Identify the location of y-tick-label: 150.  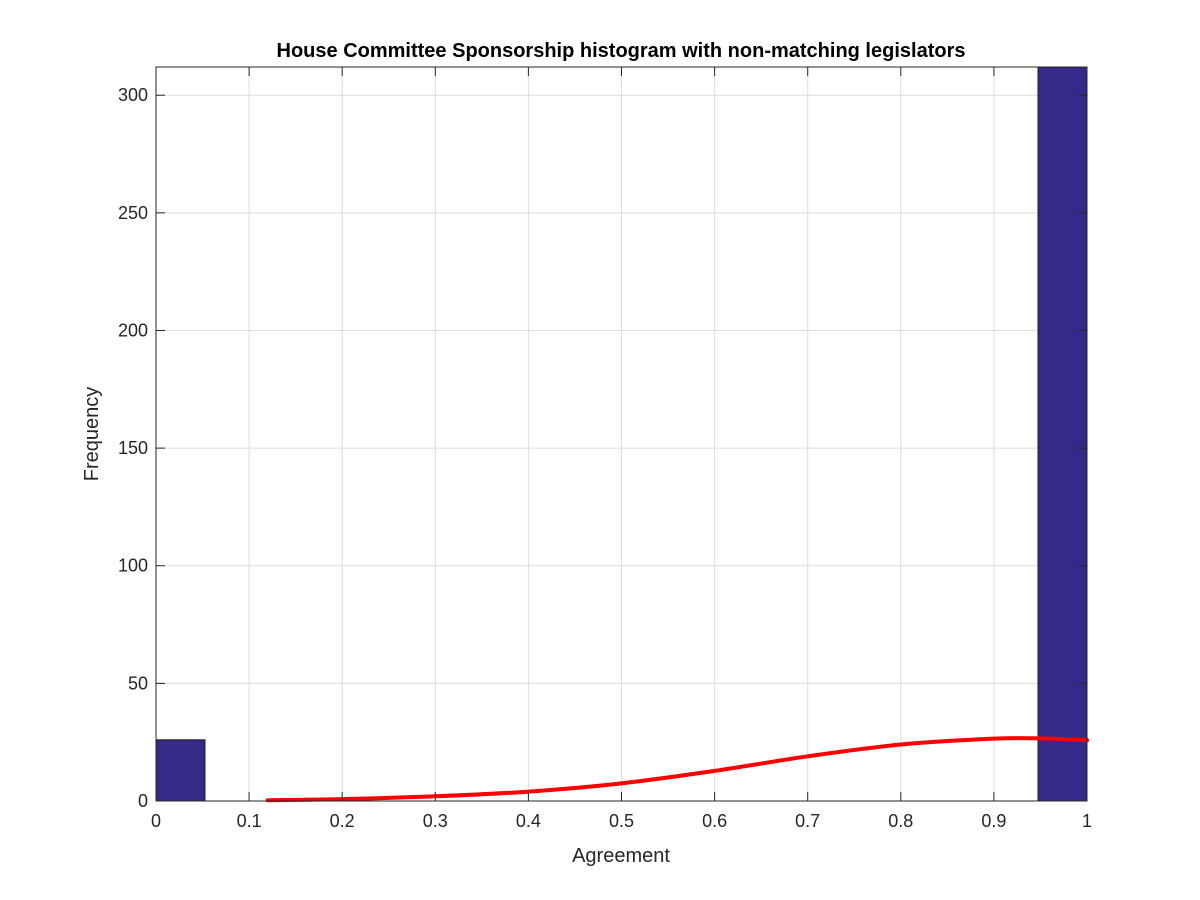
(133, 448).